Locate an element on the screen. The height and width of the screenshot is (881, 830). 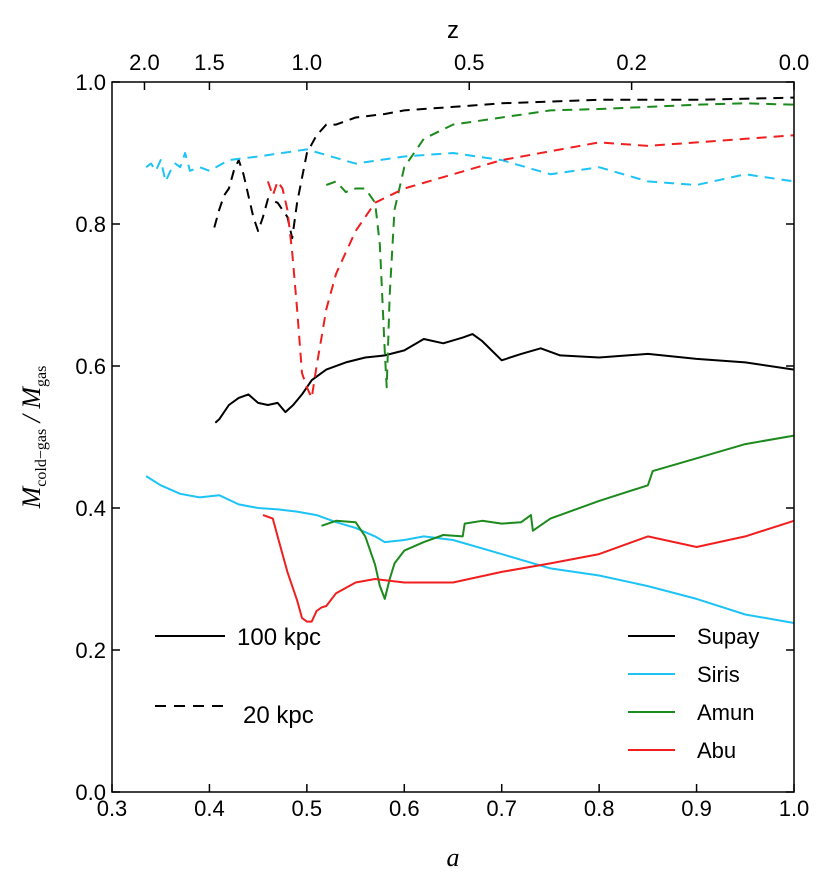
y-tick-label-0-6: 0.6 is located at coordinates (90, 366).